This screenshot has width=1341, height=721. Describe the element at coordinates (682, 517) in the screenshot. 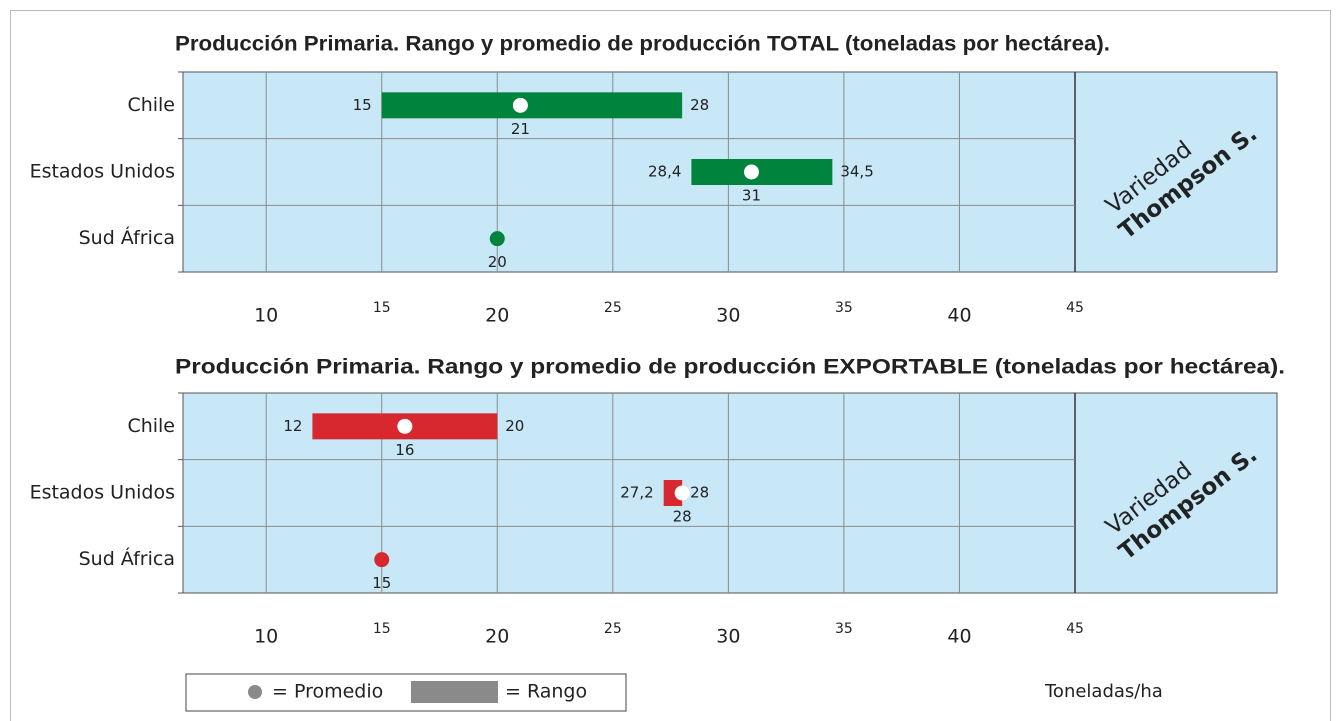

I see `mean-label: 28` at that location.